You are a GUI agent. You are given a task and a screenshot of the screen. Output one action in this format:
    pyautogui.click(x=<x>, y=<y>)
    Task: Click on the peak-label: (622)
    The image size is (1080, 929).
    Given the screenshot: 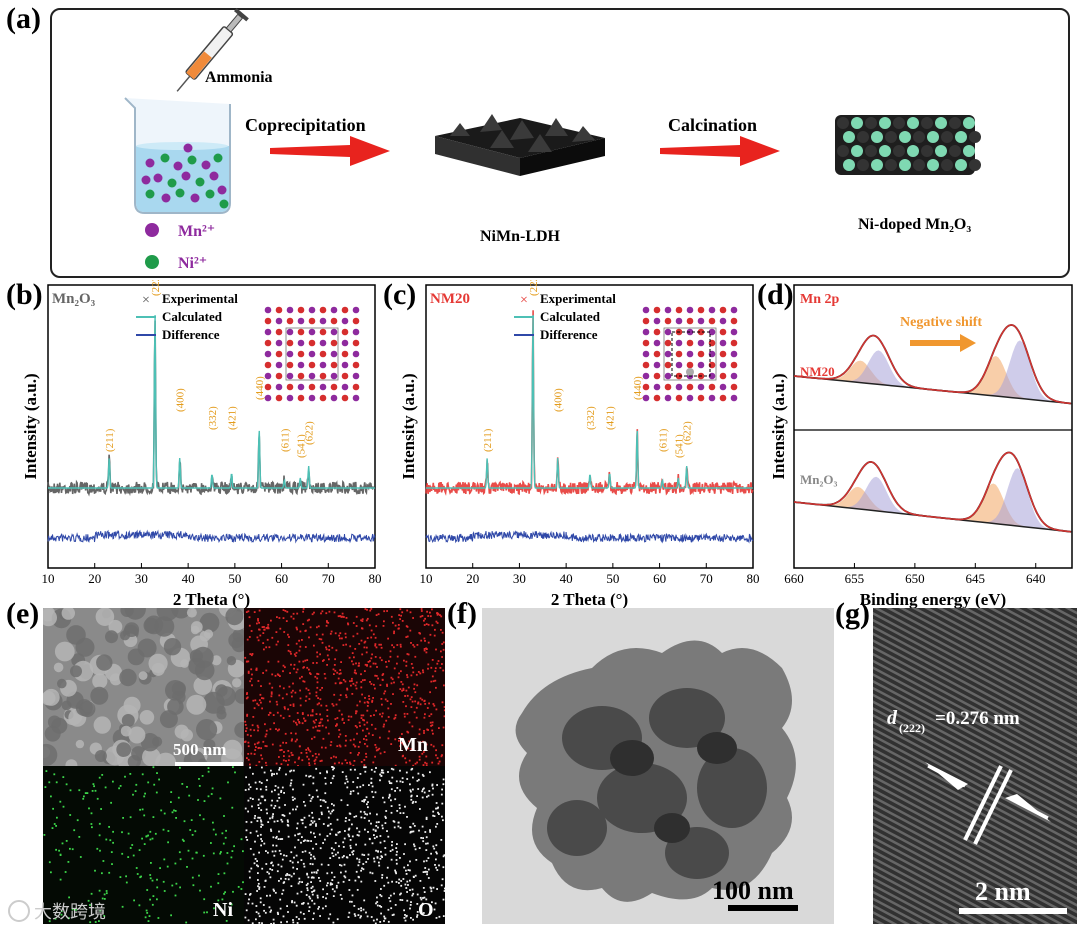 What is the action you would take?
    pyautogui.click(x=688, y=433)
    